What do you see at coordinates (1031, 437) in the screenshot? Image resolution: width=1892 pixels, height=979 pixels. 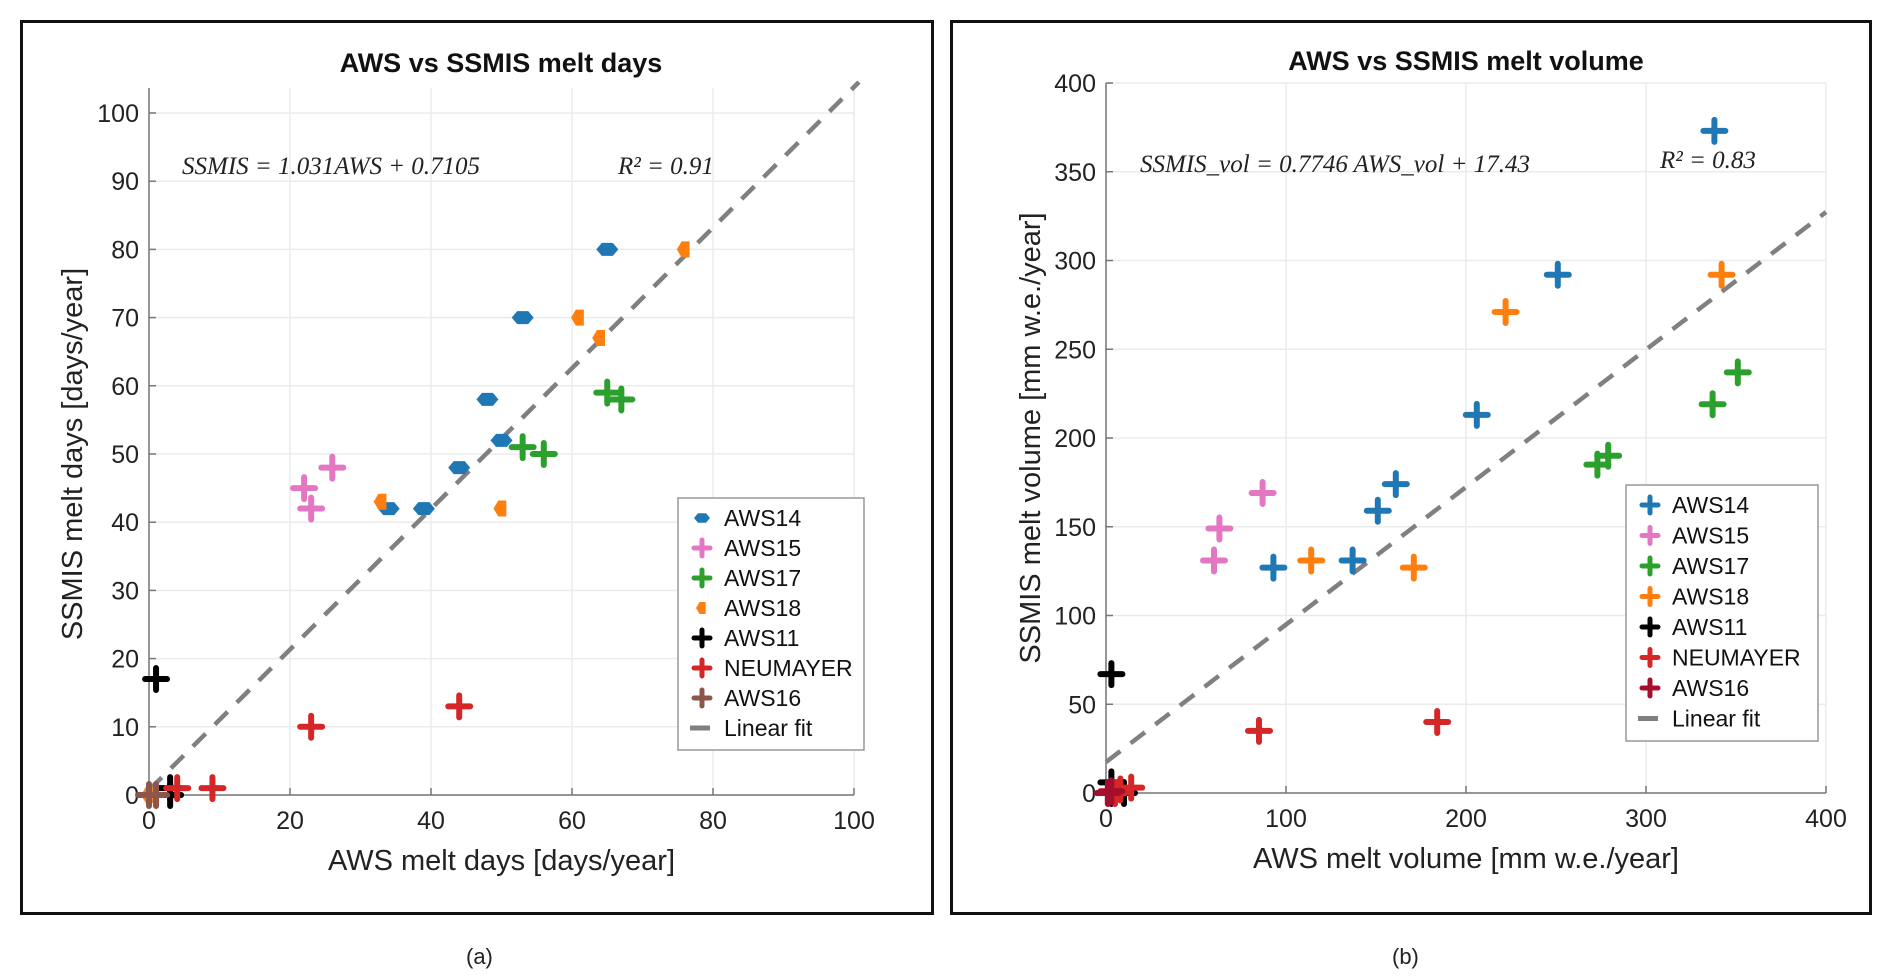 I see `y-axis-label: SSMIS melt volume [mm w.e./year]` at bounding box center [1031, 437].